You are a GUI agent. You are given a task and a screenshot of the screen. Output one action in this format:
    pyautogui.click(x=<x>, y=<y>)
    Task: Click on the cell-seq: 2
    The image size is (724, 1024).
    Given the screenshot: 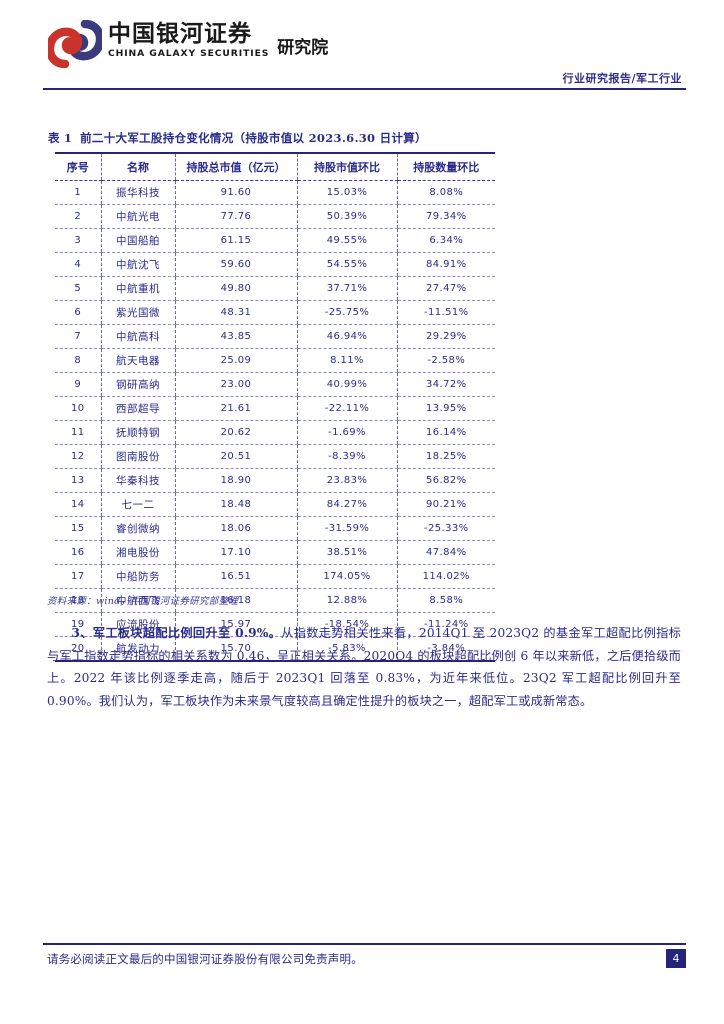 What is the action you would take?
    pyautogui.click(x=78, y=216)
    